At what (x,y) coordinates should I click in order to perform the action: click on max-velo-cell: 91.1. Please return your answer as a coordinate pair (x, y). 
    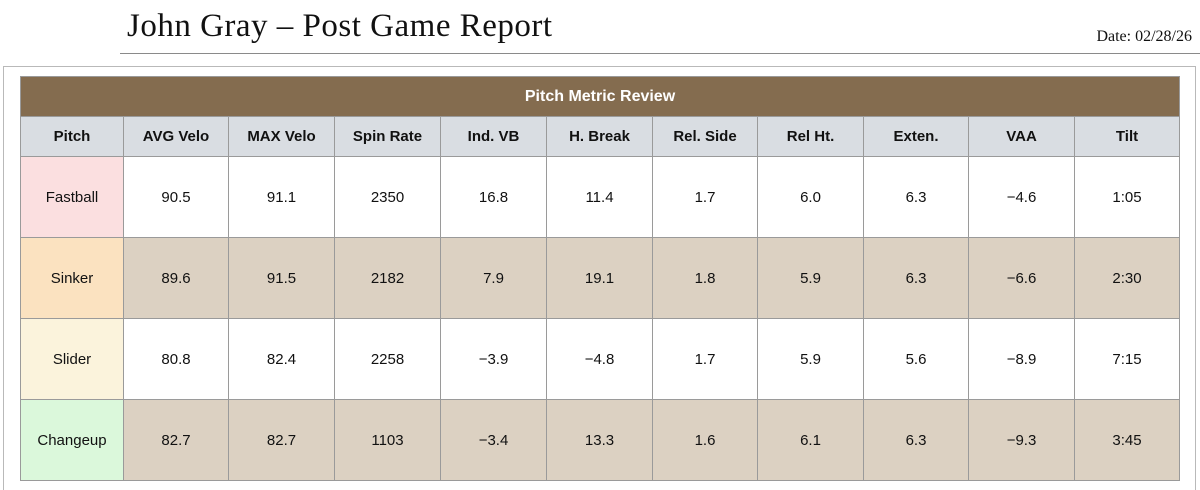
    Looking at the image, I should click on (281, 197).